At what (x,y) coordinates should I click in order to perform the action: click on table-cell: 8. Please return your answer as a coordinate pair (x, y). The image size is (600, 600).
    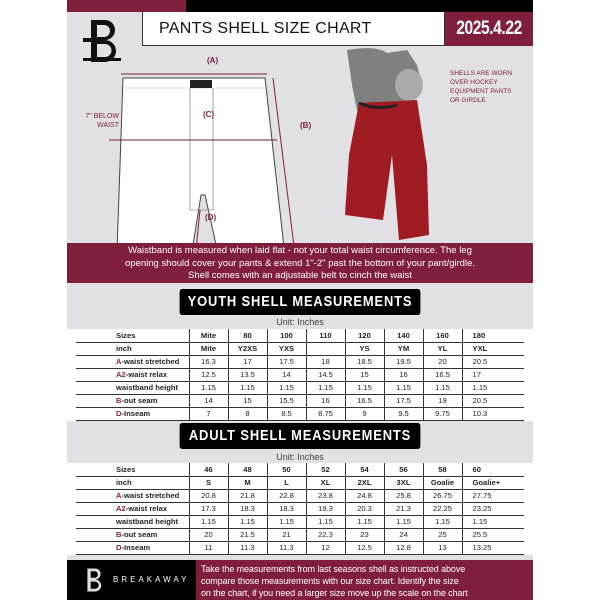
    Looking at the image, I should click on (247, 414).